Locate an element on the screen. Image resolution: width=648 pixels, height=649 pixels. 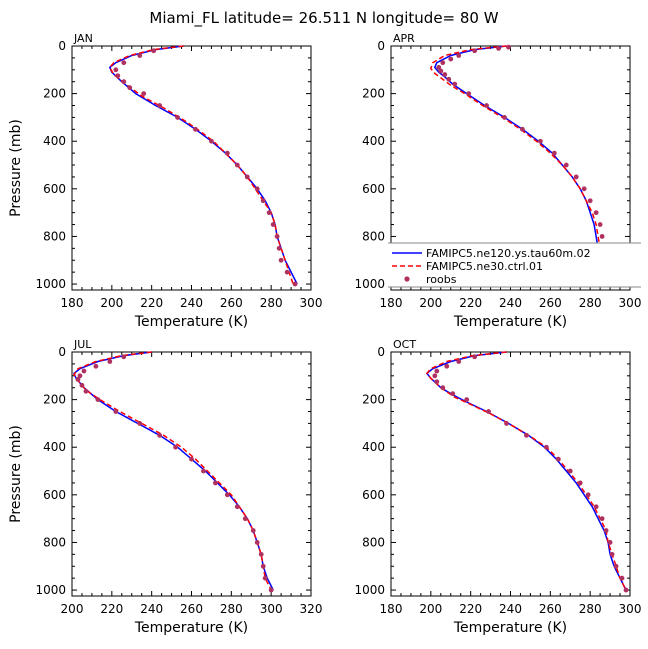
apr-panel-label: APR is located at coordinates (404, 38).